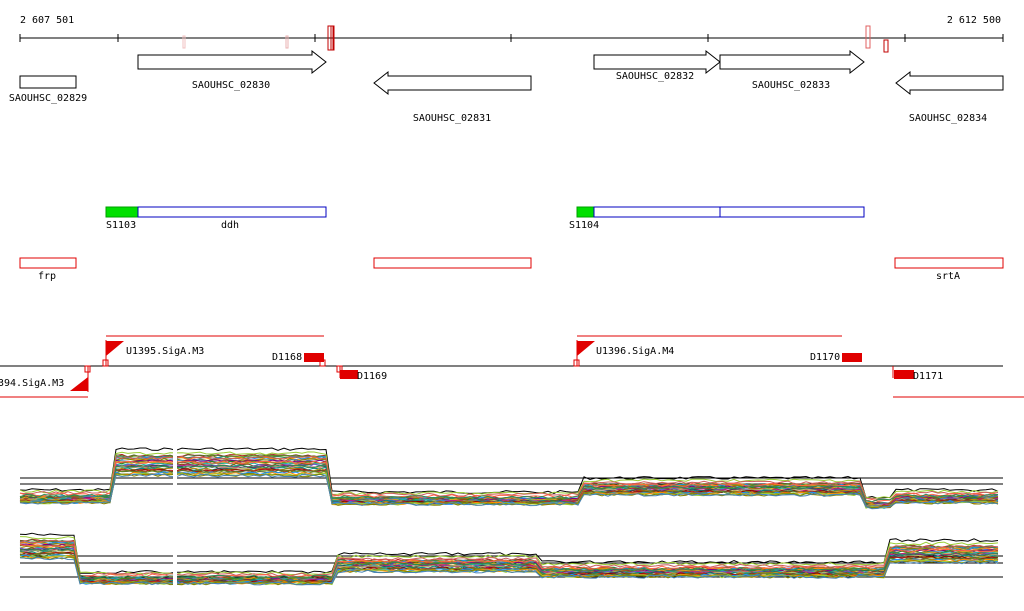 This screenshot has height=611, width=1024. Describe the element at coordinates (47, 276) in the screenshot. I see `gene-name-frp: frp` at that location.